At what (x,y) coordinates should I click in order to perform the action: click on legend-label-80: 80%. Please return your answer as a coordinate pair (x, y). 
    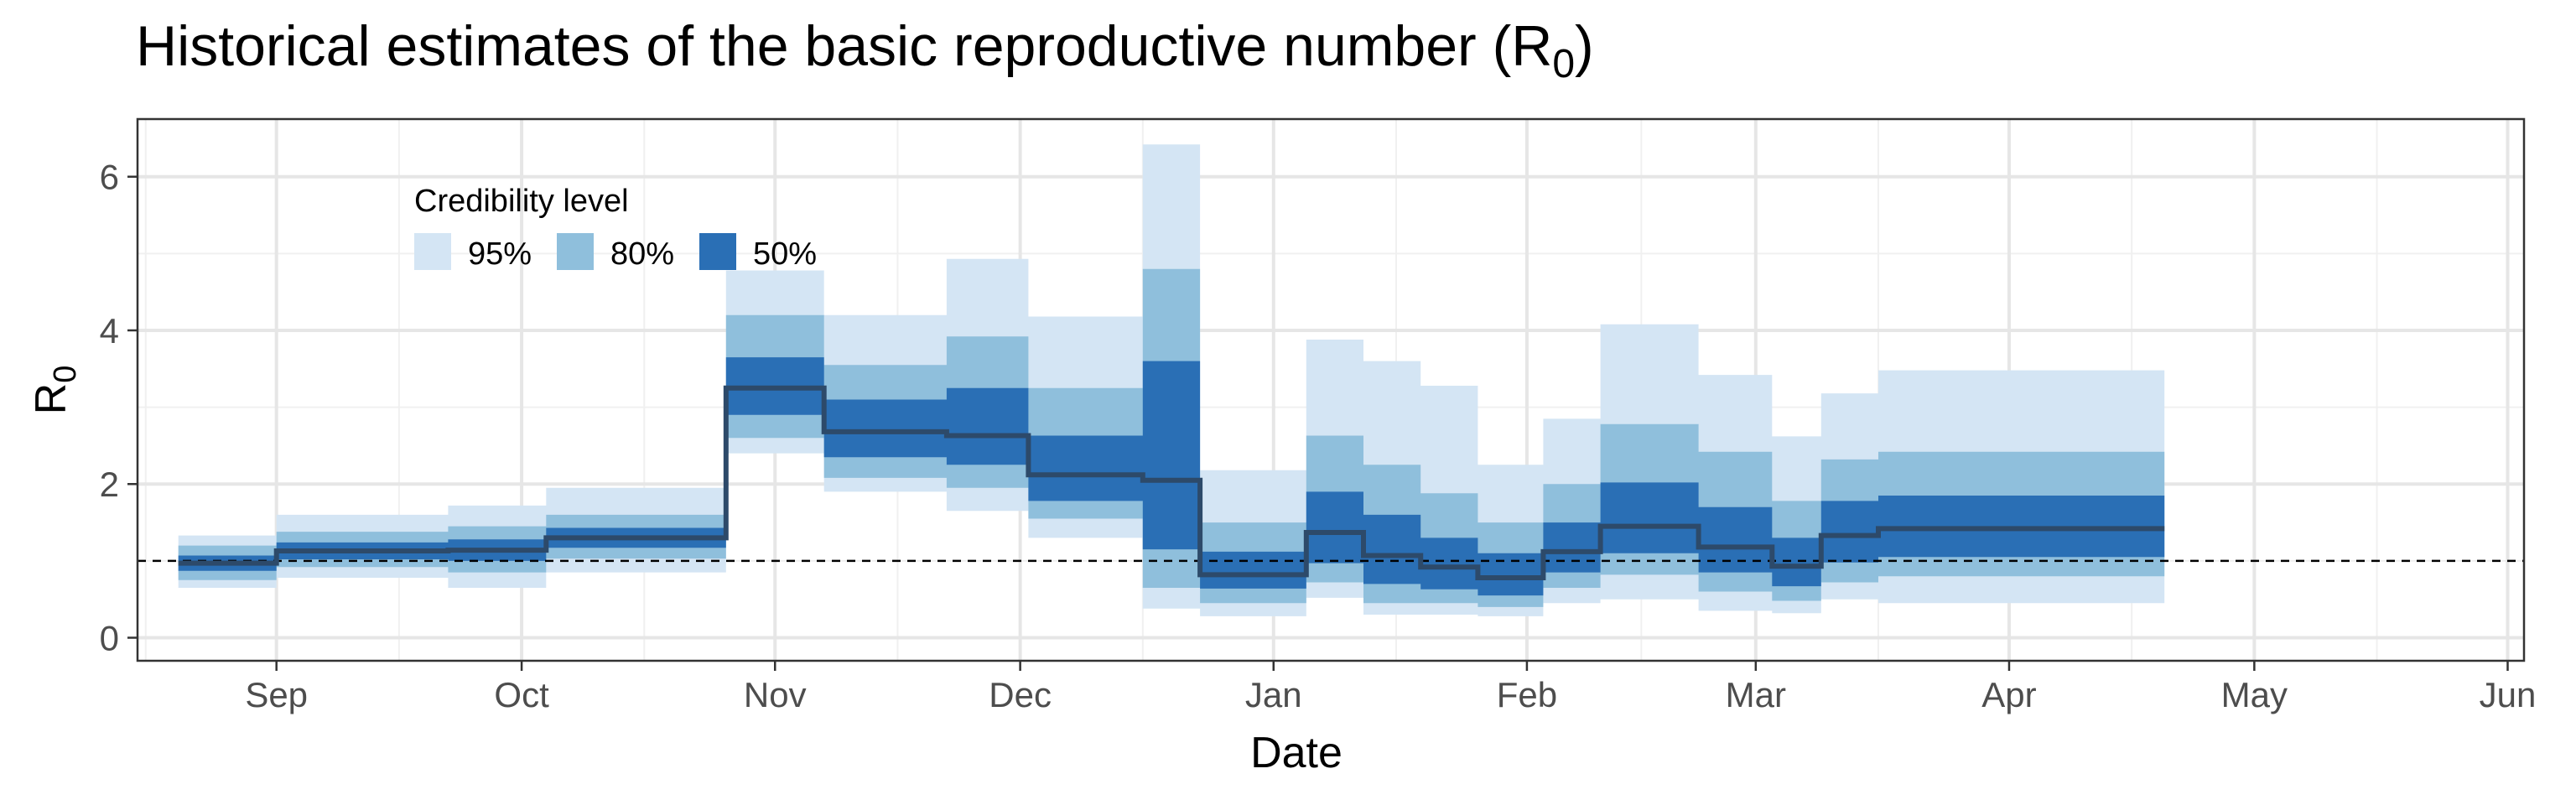
    Looking at the image, I should click on (642, 254).